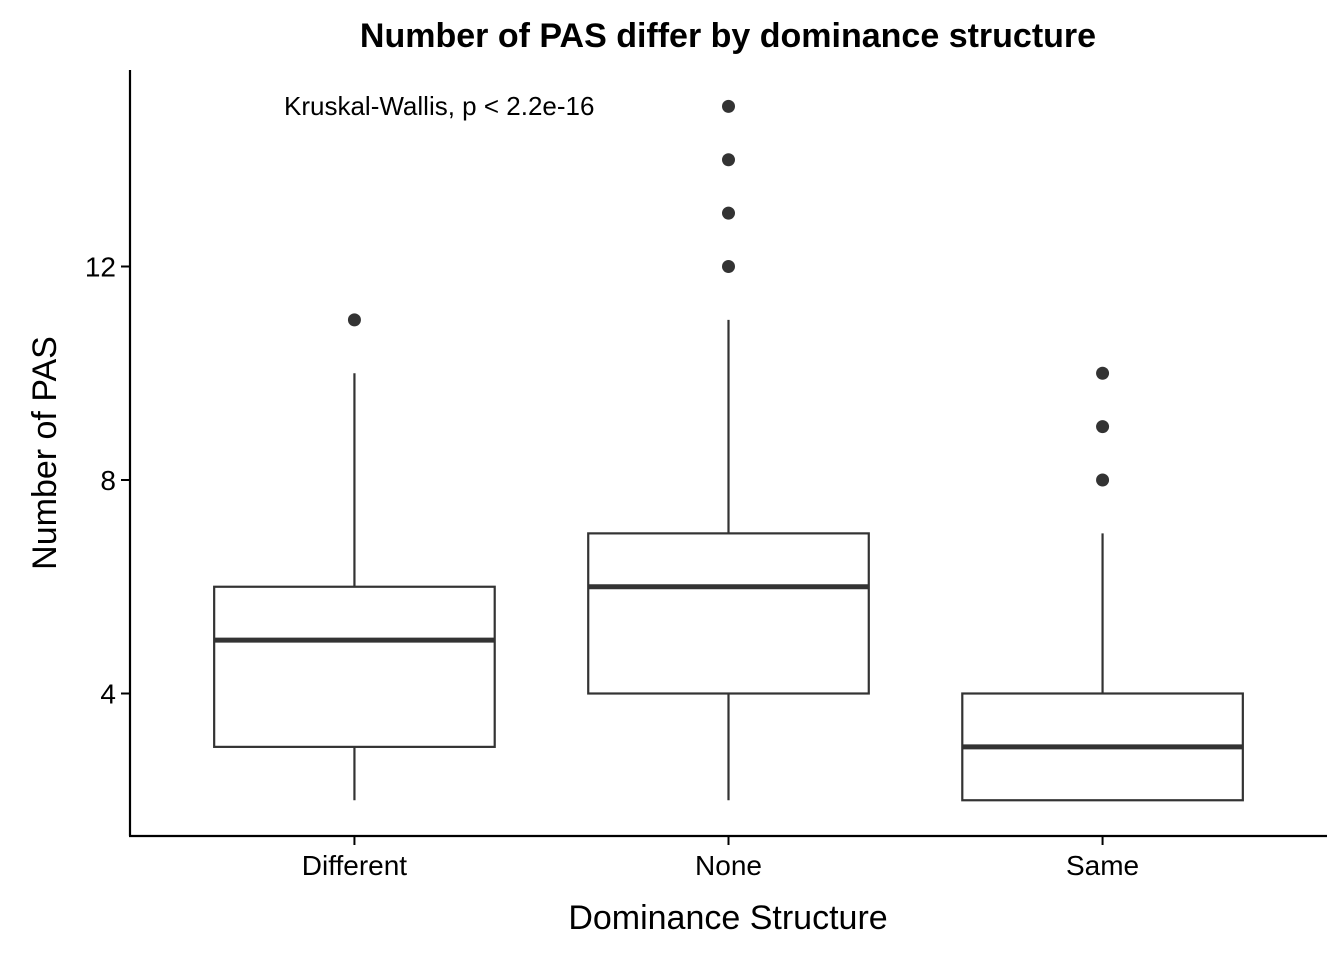 This screenshot has height=960, width=1344. Describe the element at coordinates (439, 106) in the screenshot. I see `kruskal-wallis-annotation: Kruskal-Wallis, p < 2.2e-16` at that location.